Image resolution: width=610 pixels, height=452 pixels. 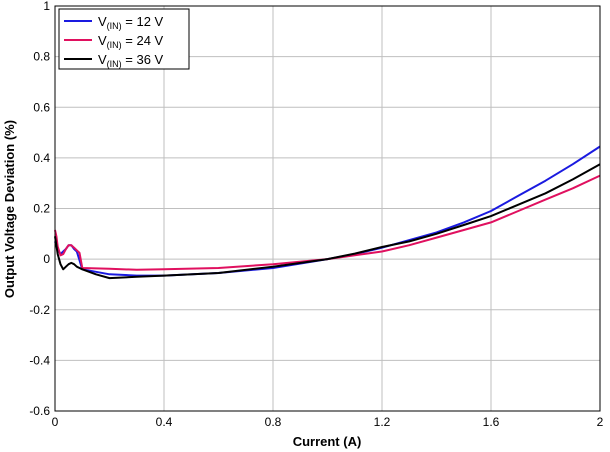 What do you see at coordinates (327, 441) in the screenshot?
I see `x-axis-title: Current (A)` at bounding box center [327, 441].